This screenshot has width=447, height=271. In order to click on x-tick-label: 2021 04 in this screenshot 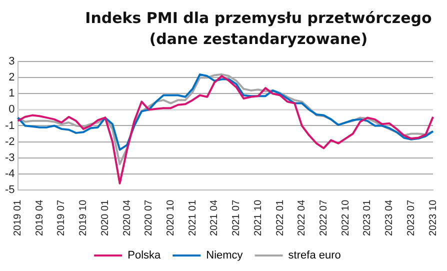, I will do `click(214, 217)`.